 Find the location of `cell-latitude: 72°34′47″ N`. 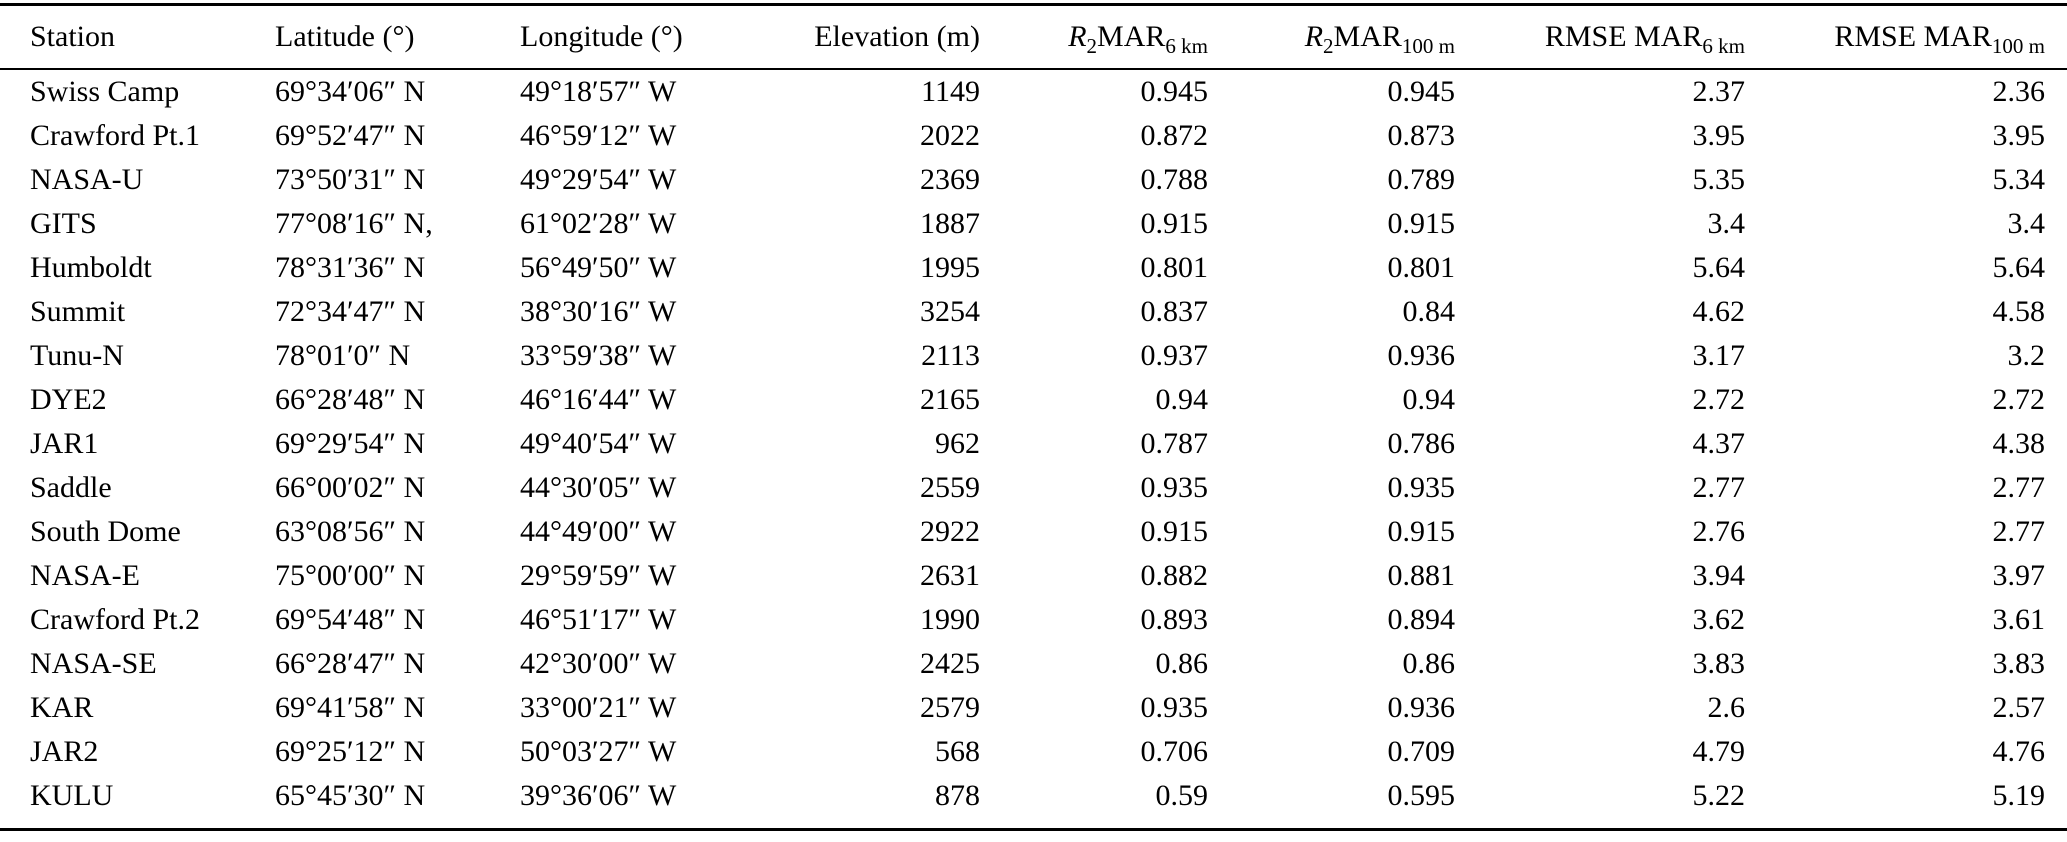

cell-latitude: 72°34′47″ N is located at coordinates (350, 311).